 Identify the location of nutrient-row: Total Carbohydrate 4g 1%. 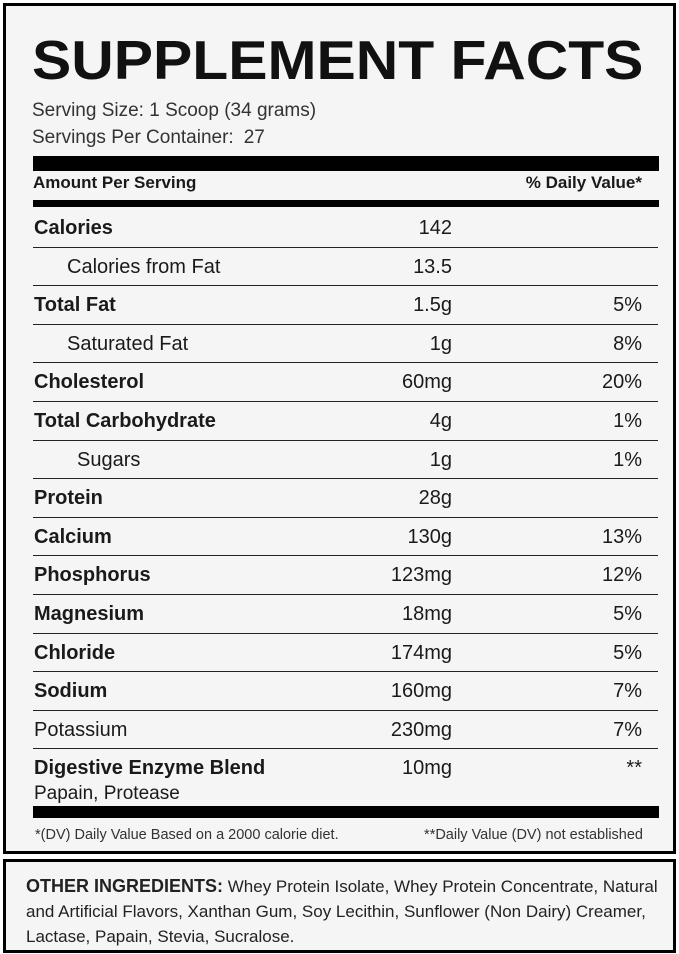
(345, 421).